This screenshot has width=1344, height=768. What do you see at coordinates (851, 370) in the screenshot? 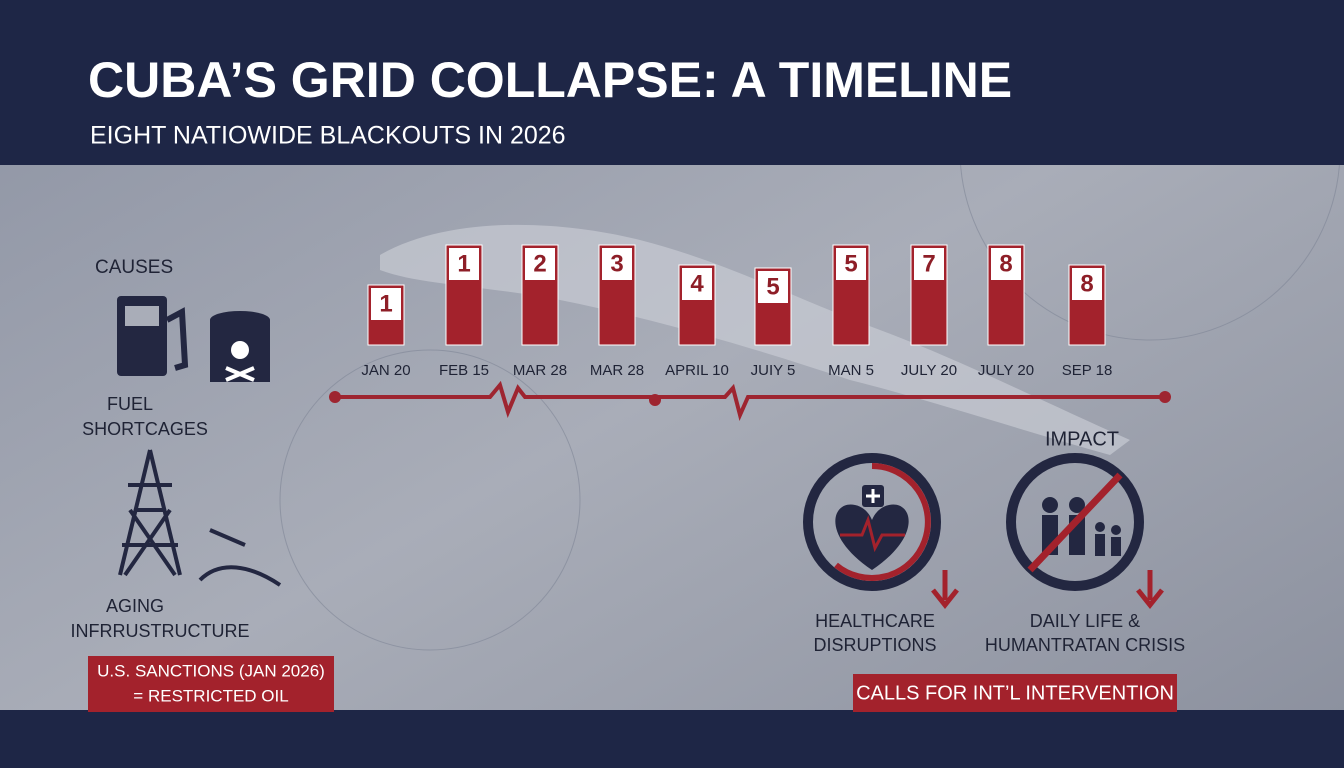
I see `event-date: MAN 5` at bounding box center [851, 370].